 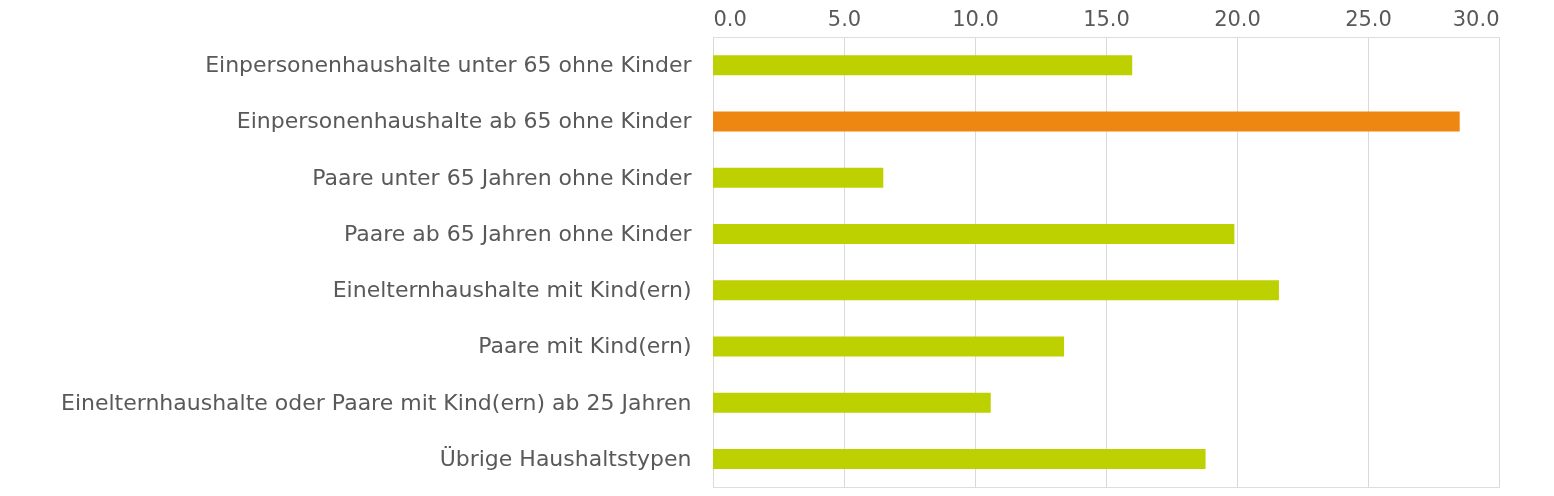 I want to click on y-tick-label: Paare unter 65 Jahren ohne Kinder, so click(x=502, y=177).